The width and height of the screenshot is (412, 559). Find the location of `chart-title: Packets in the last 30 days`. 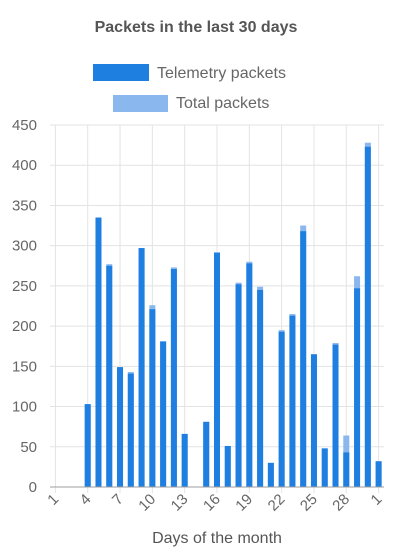

chart-title: Packets in the last 30 days is located at coordinates (196, 27).